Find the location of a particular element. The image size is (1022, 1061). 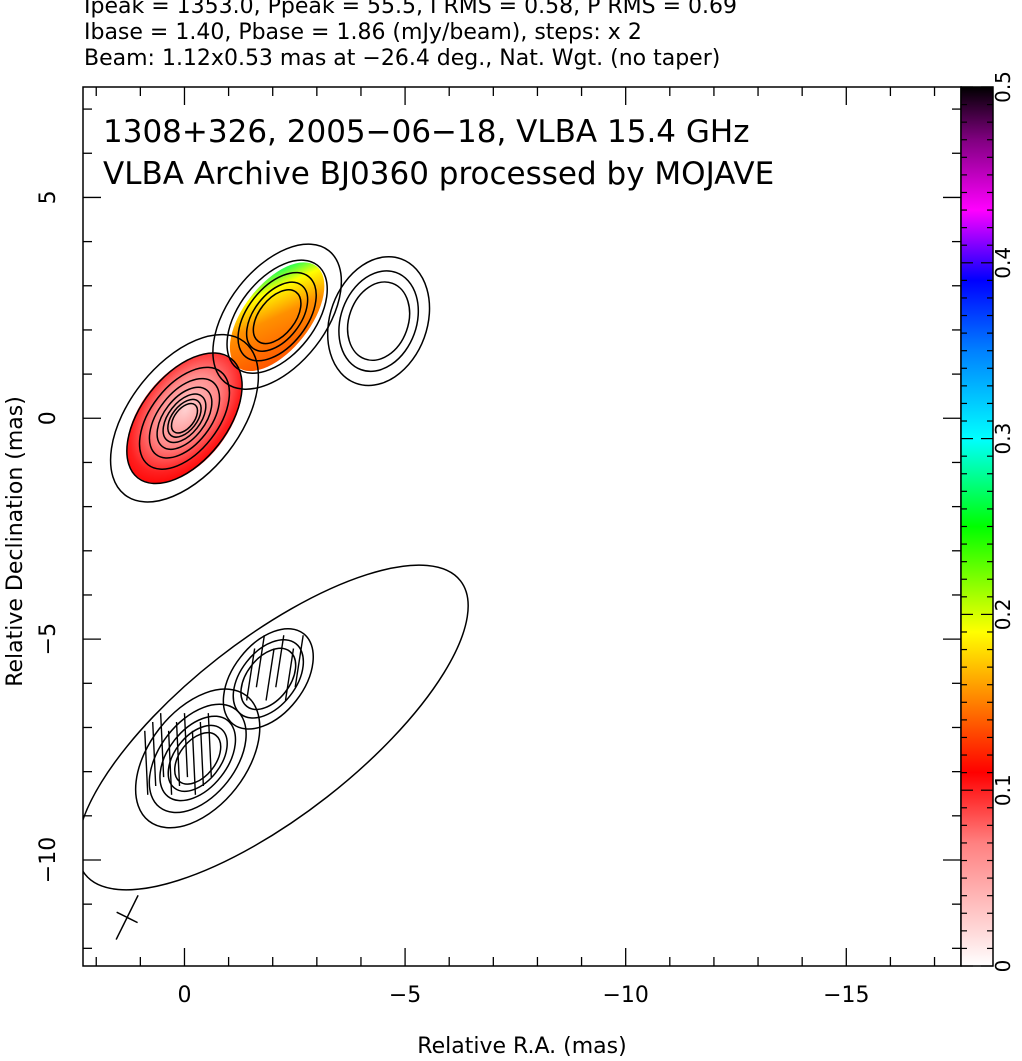

polarization-colormap is located at coordinates (225, 373).